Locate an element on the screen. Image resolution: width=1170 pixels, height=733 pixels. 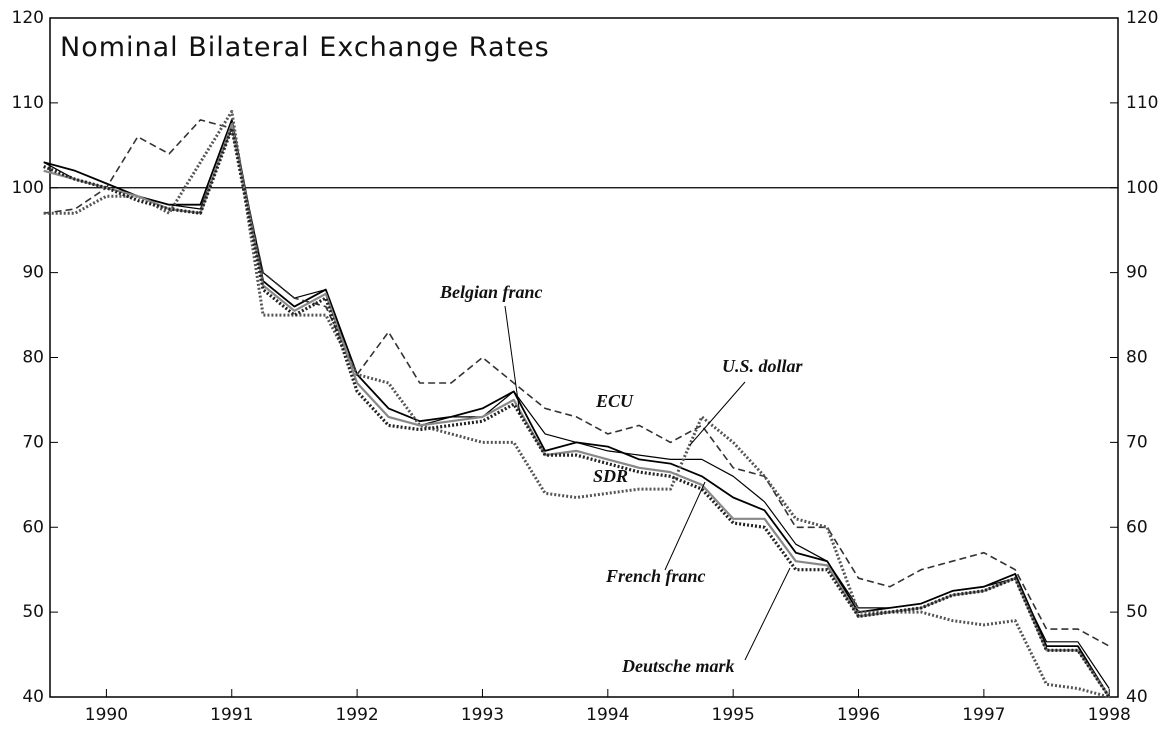
y2-tick-label: 90 is located at coordinates (1137, 273).